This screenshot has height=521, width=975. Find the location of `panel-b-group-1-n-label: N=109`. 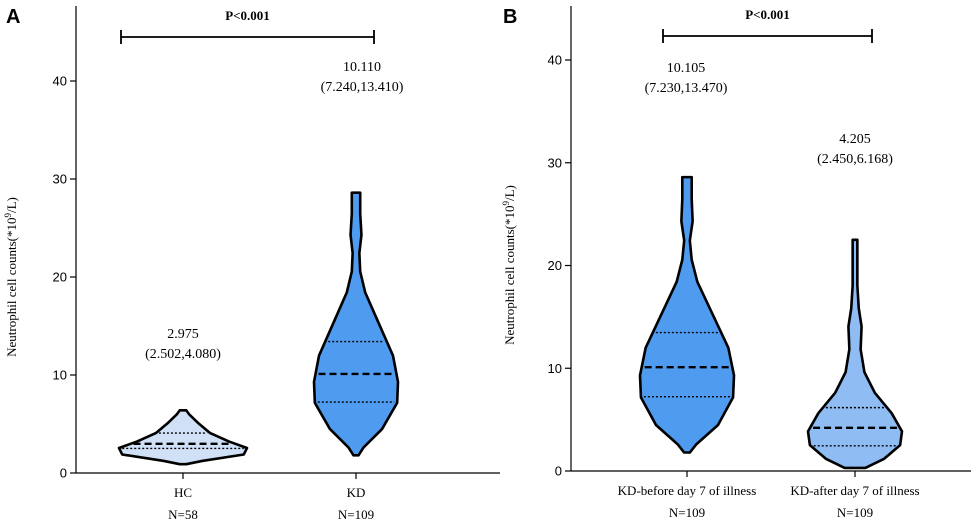

panel-b-group-1-n-label: N=109 is located at coordinates (687, 512).